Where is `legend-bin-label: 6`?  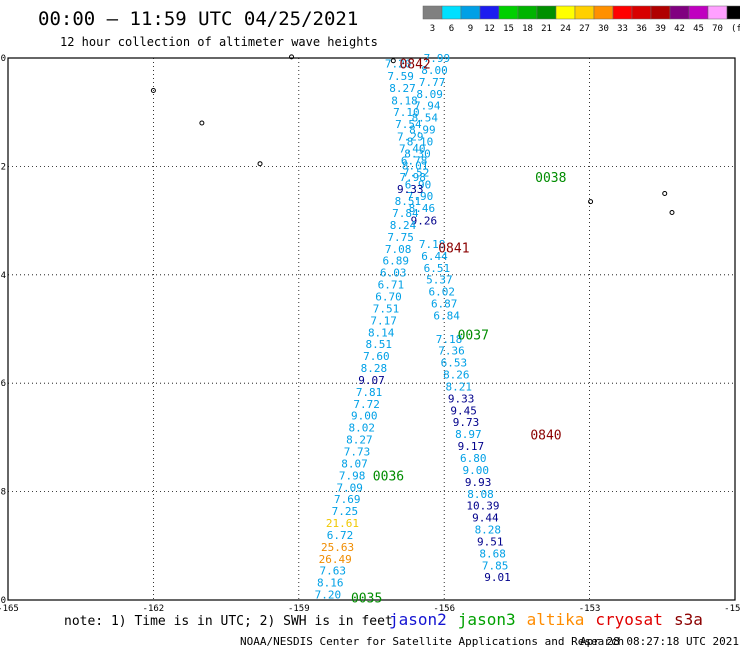 legend-bin-label: 6 is located at coordinates (451, 29).